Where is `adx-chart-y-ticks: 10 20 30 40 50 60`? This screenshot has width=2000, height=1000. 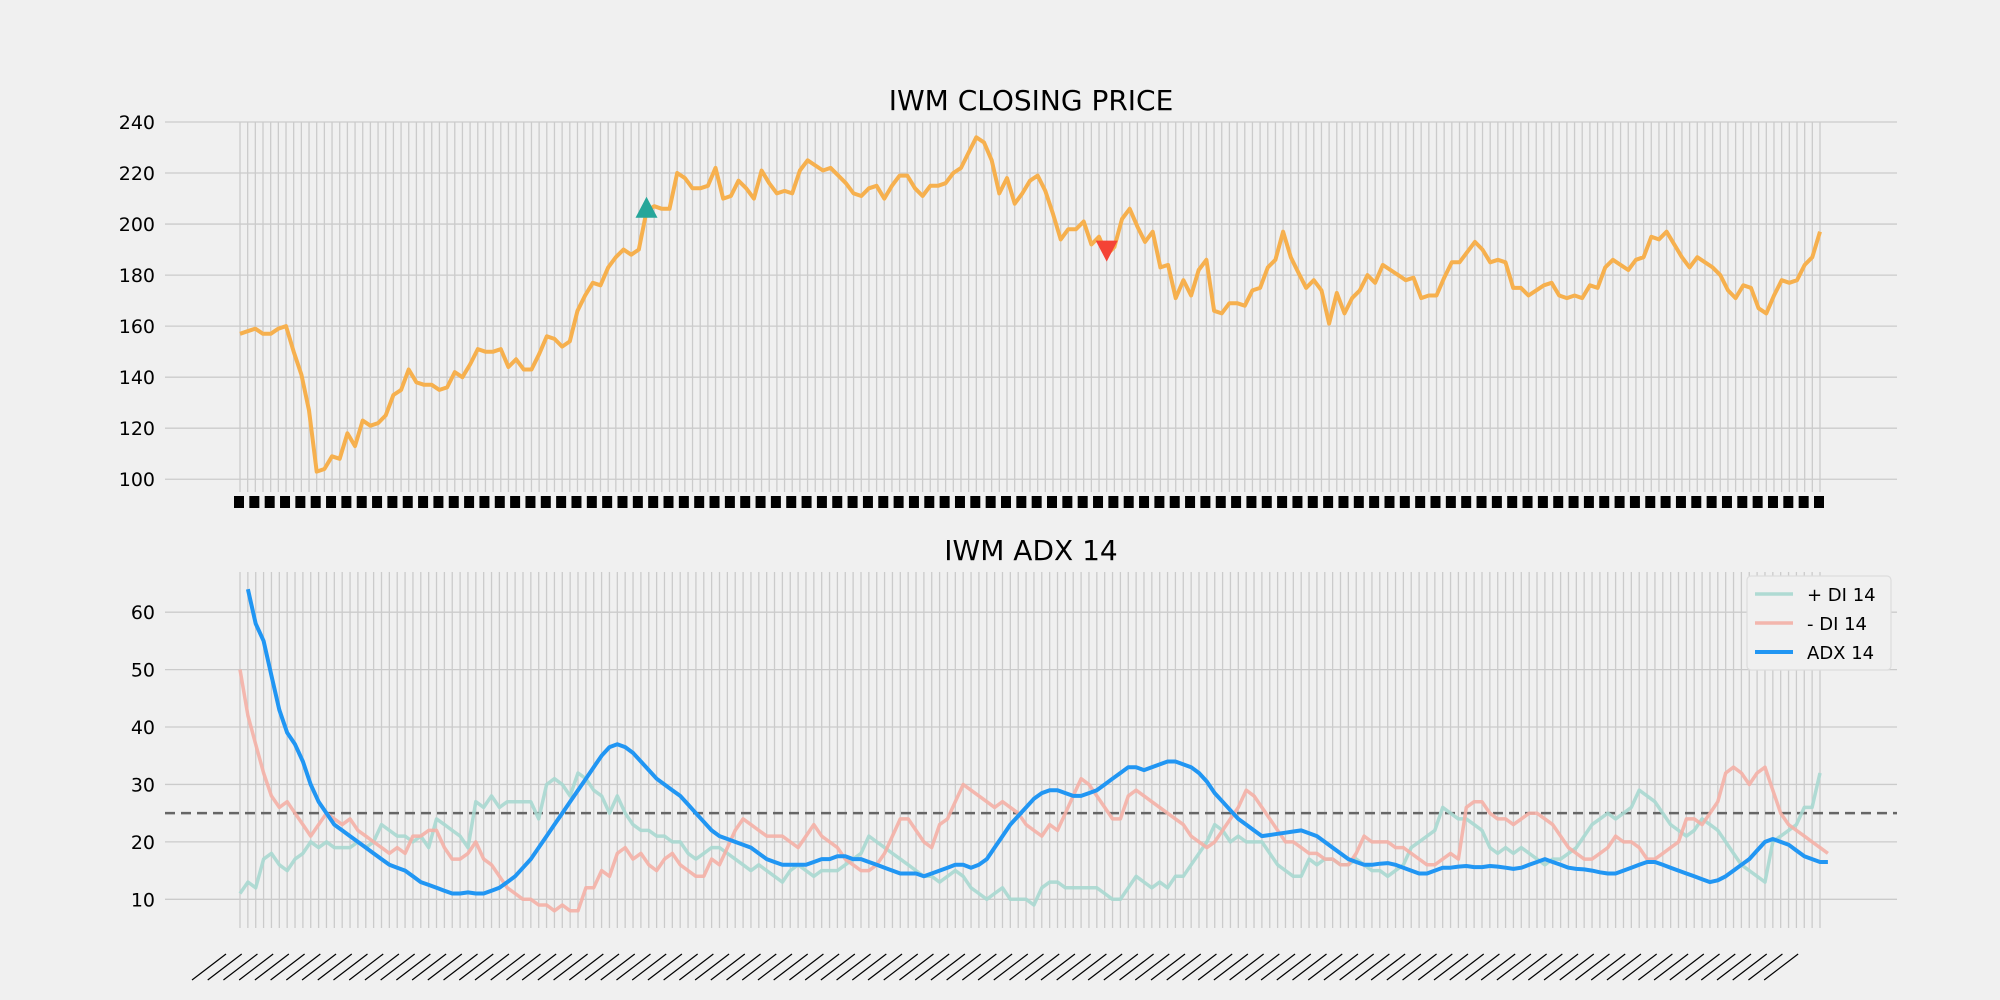 adx-chart-y-ticks: 10 20 30 40 50 60 is located at coordinates (143, 756).